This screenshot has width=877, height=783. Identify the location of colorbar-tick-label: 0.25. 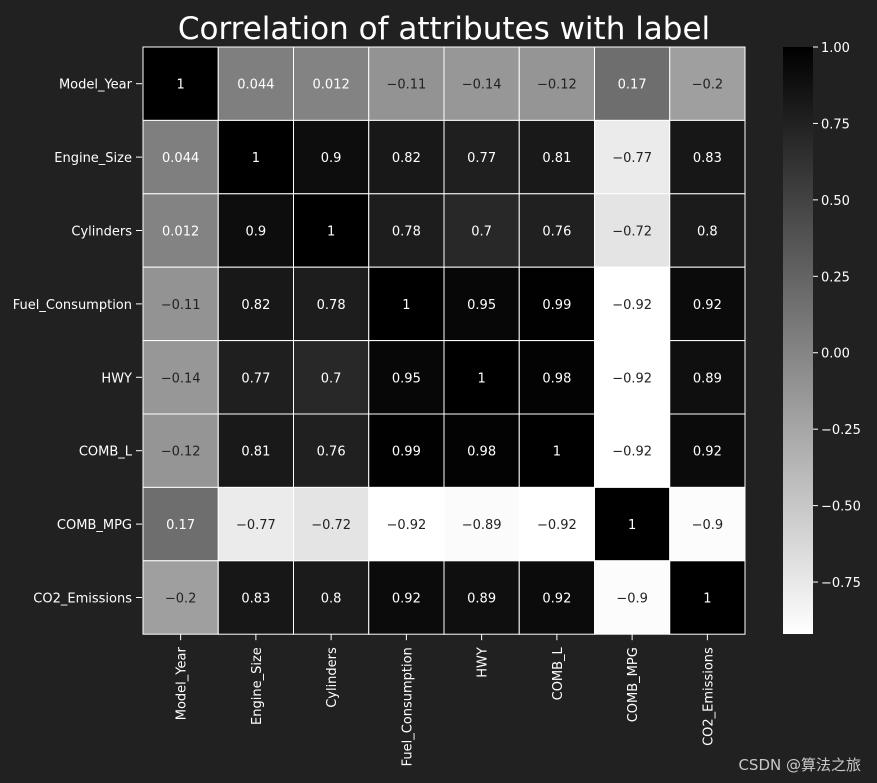
(835, 277).